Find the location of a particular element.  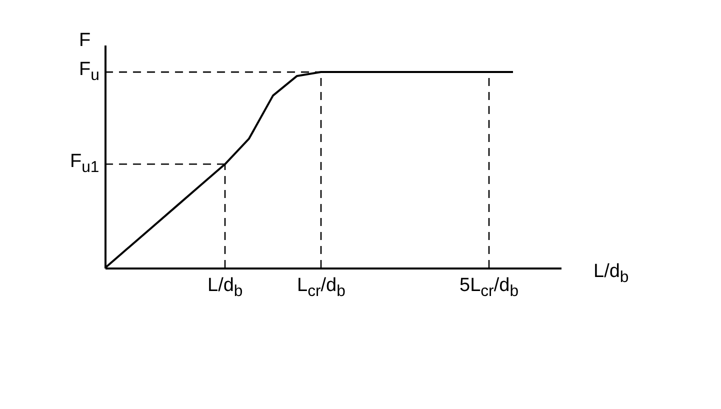

ref-line-label: F$_{u}$ is located at coordinates (89, 71).